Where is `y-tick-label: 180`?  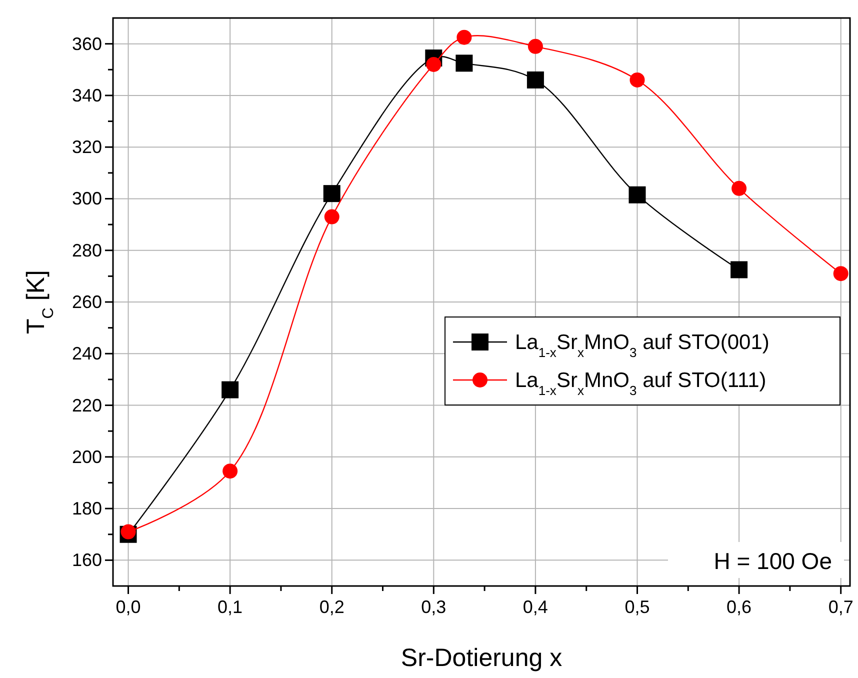
y-tick-label: 180 is located at coordinates (87, 508).